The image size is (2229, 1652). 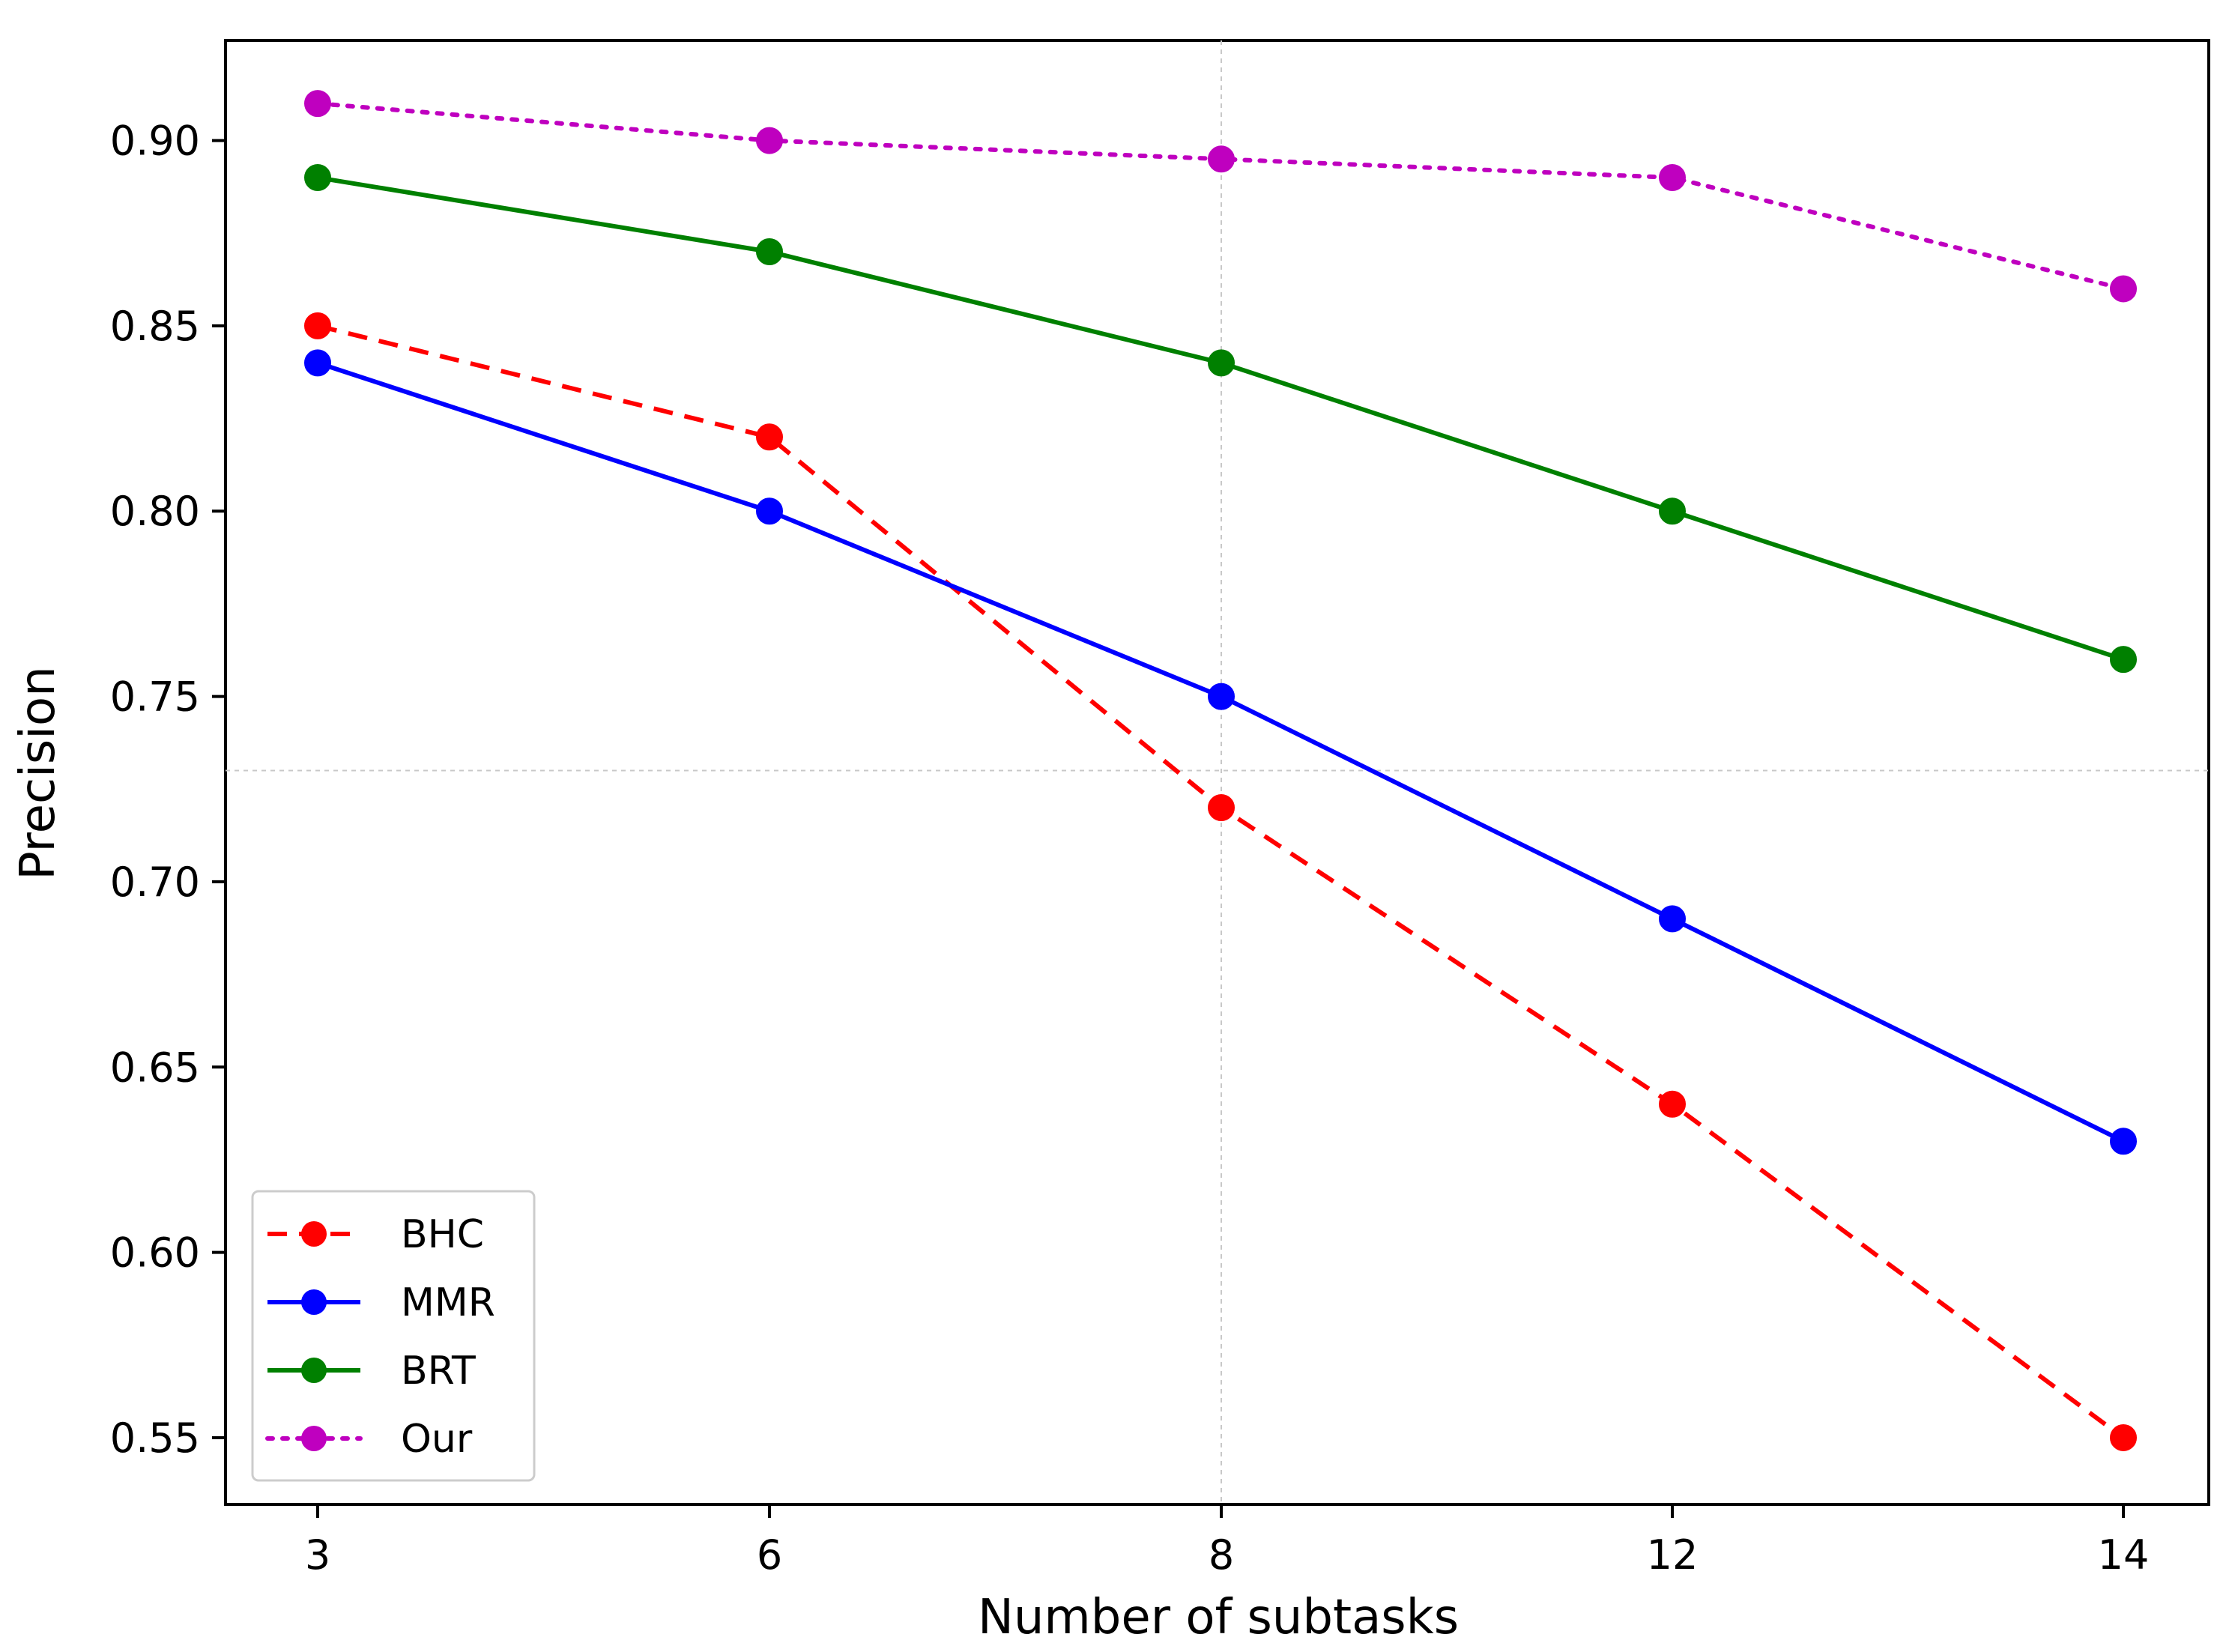 I want to click on legend-marker-brt, so click(x=314, y=1370).